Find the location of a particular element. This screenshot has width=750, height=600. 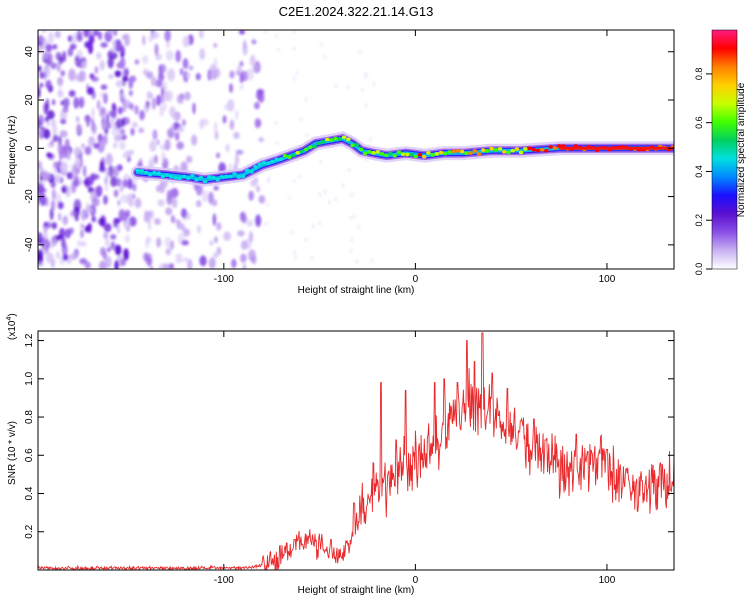

y-tick-label: 0 is located at coordinates (29, 148).